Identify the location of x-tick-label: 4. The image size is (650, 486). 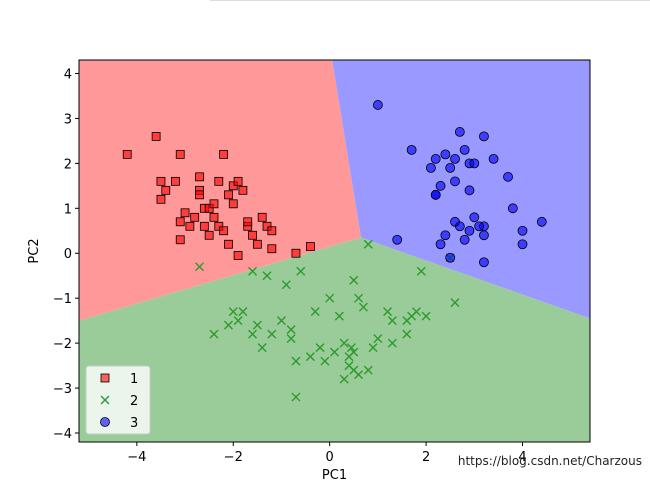
(522, 457).